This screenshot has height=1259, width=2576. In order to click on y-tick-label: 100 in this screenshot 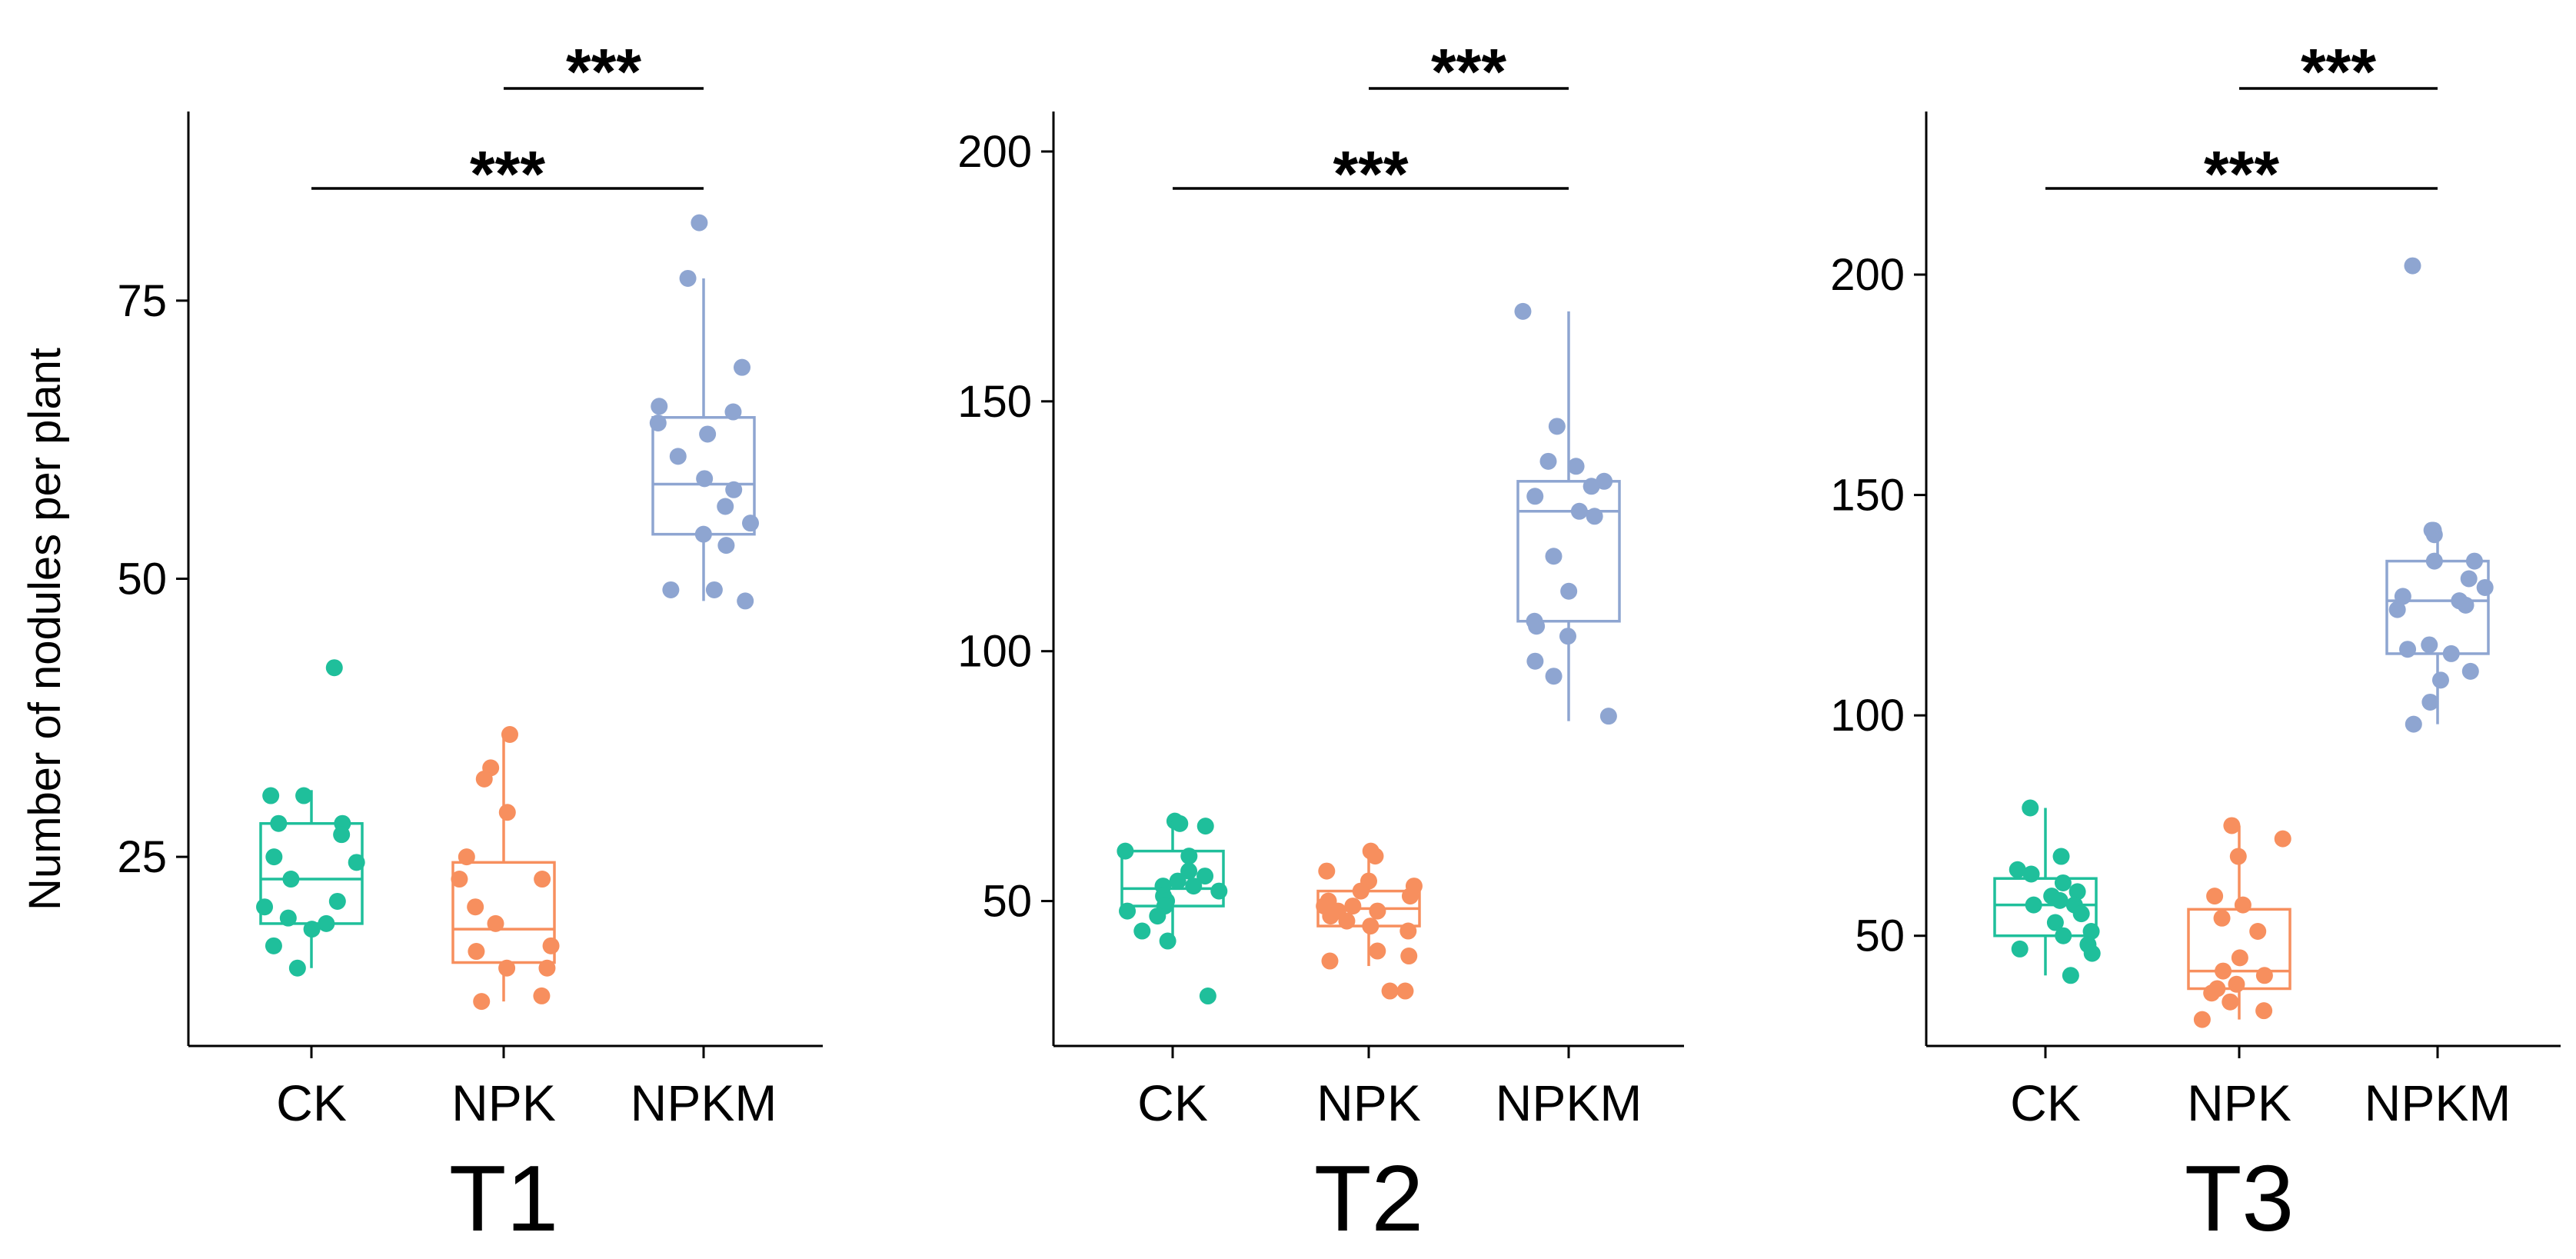, I will do `click(1867, 716)`.